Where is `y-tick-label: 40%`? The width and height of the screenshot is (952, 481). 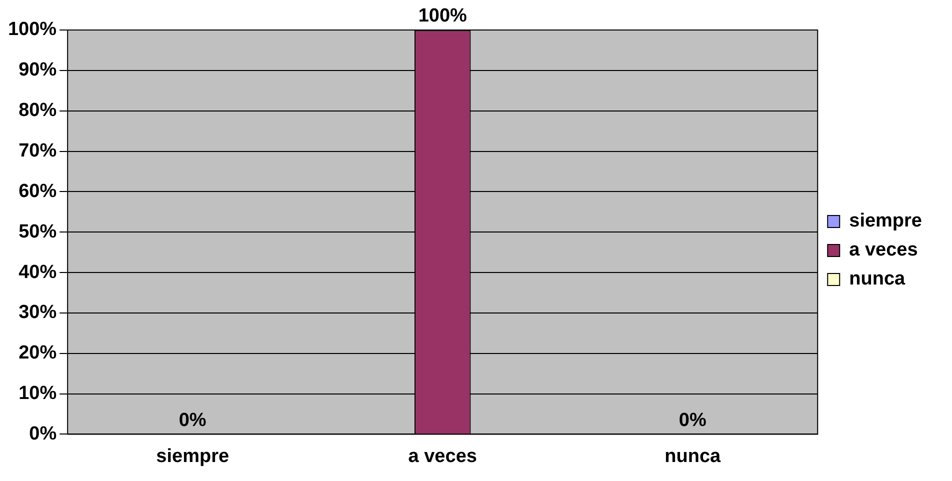
y-tick-label: 40% is located at coordinates (37, 272).